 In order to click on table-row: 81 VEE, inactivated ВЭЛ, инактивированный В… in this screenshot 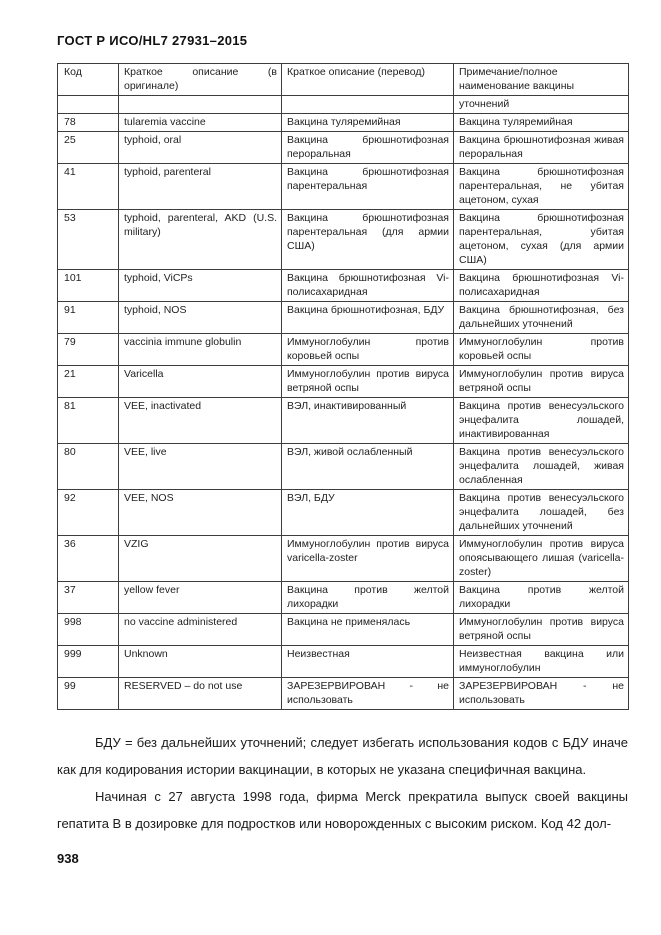, I will do `click(343, 420)`.